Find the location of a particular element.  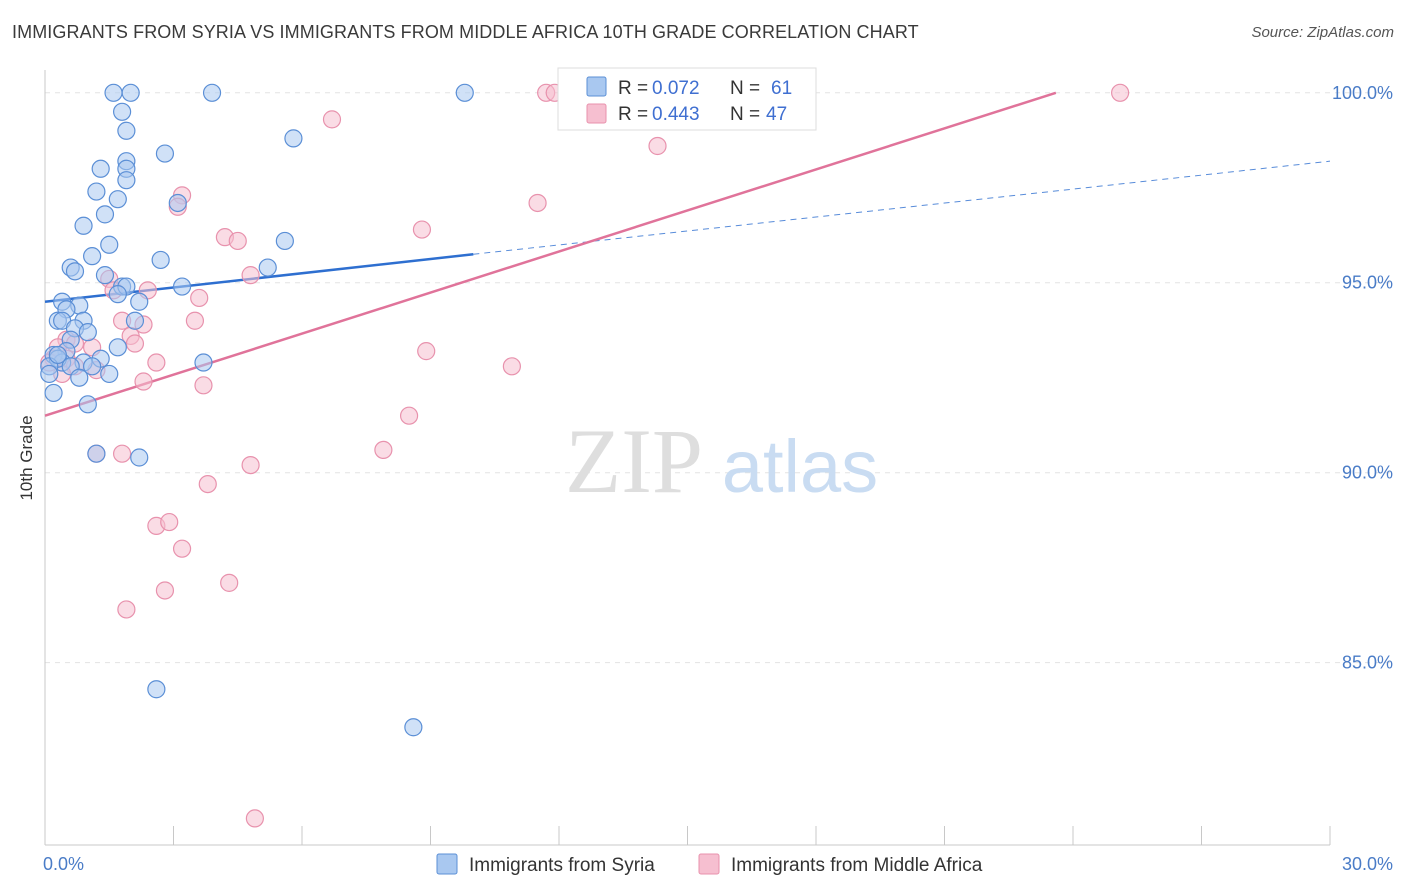

x-tick-label-max: 30.0% is located at coordinates (1367, 864).